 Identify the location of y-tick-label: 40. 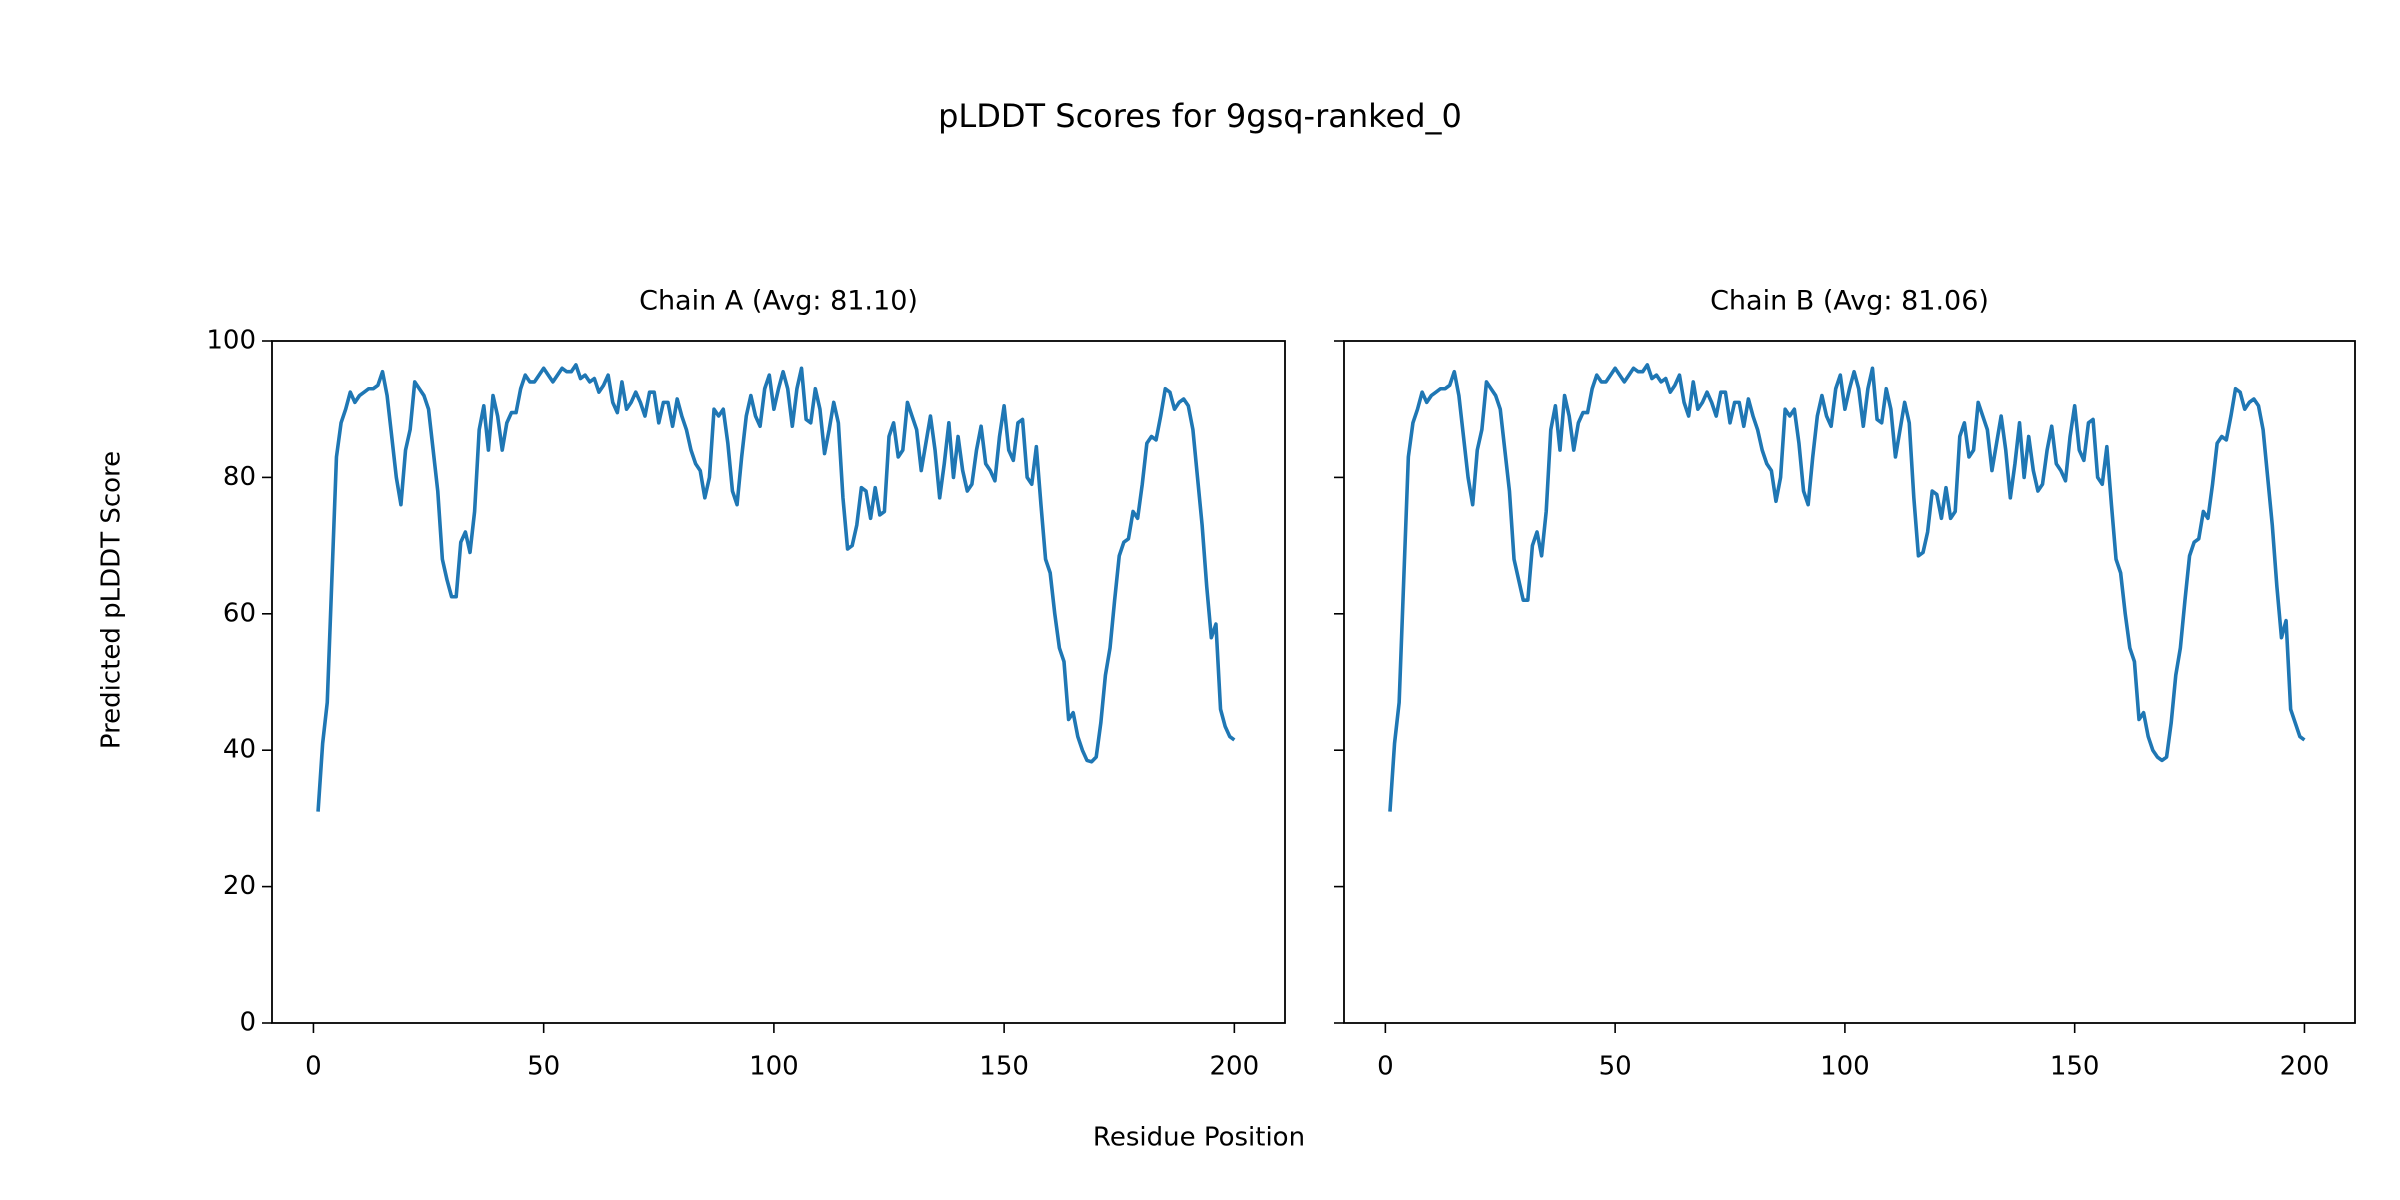
(239, 750).